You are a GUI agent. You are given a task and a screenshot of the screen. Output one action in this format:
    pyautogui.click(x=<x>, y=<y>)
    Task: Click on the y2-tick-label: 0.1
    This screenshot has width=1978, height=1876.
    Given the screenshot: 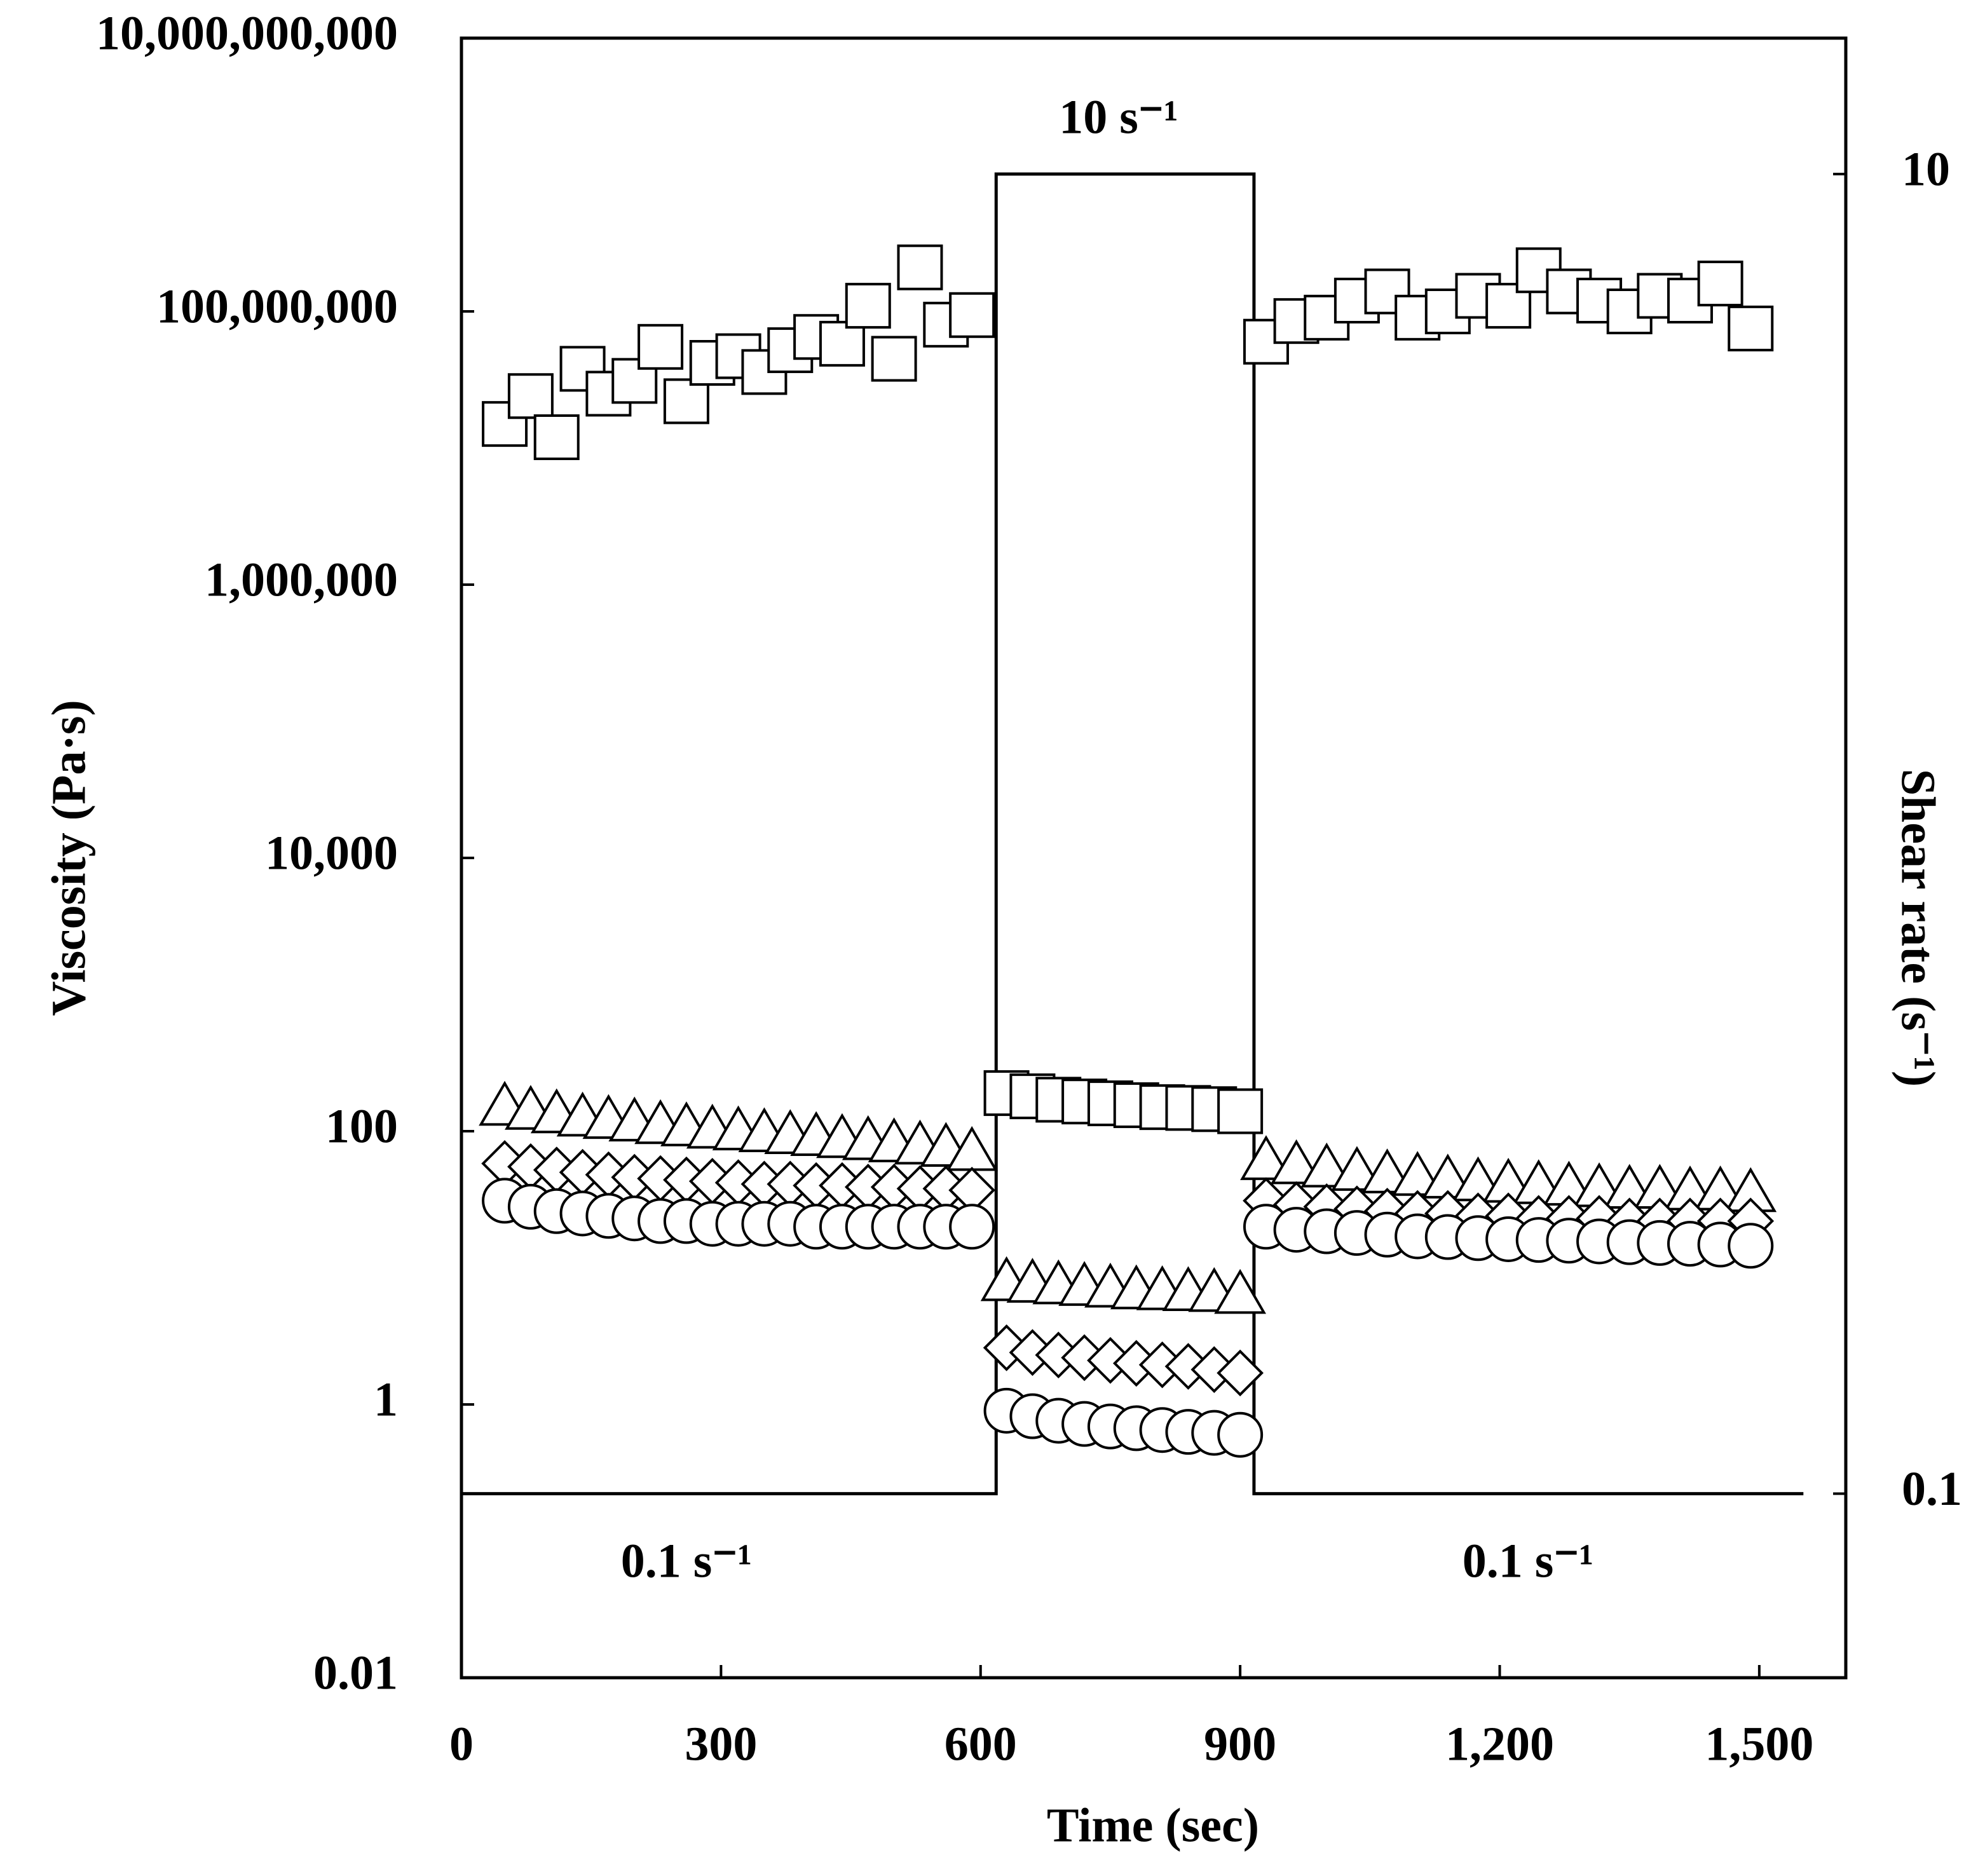 What is the action you would take?
    pyautogui.click(x=1932, y=1489)
    